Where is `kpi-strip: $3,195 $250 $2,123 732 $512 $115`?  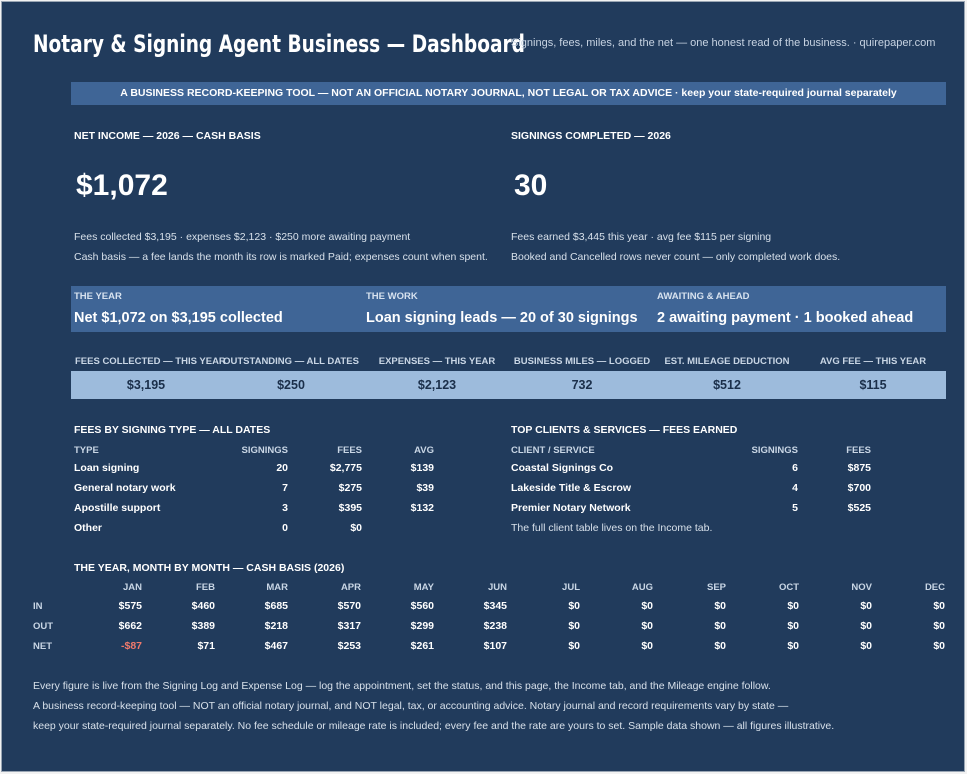 kpi-strip: $3,195 $250 $2,123 732 $512 $115 is located at coordinates (508, 385).